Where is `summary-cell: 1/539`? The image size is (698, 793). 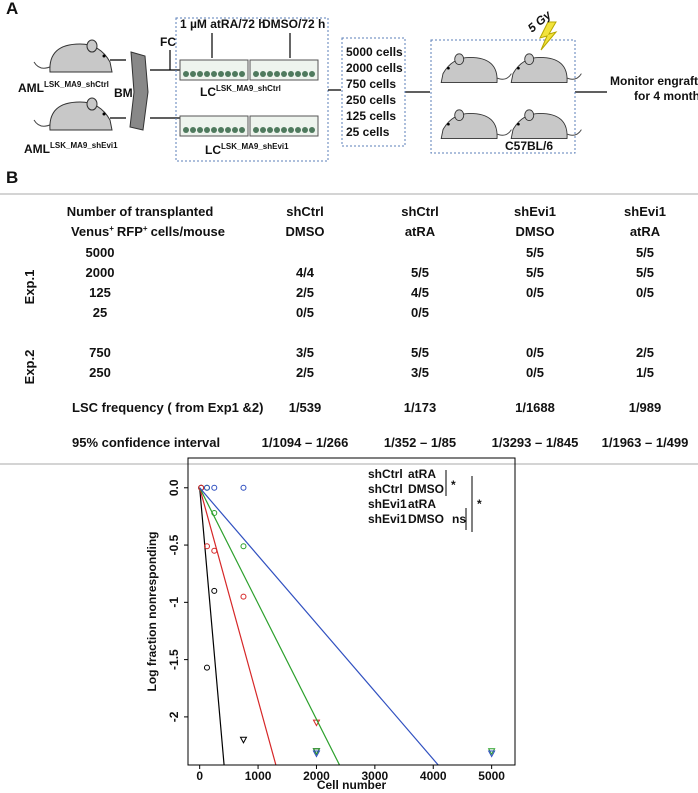 summary-cell: 1/539 is located at coordinates (305, 407).